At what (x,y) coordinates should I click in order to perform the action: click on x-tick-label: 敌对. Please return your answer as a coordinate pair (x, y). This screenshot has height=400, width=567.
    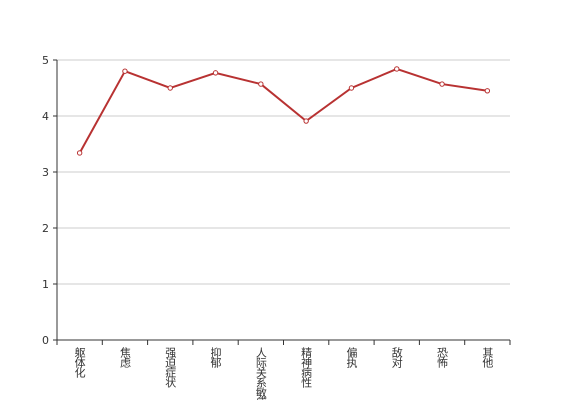
    Looking at the image, I should click on (396, 357).